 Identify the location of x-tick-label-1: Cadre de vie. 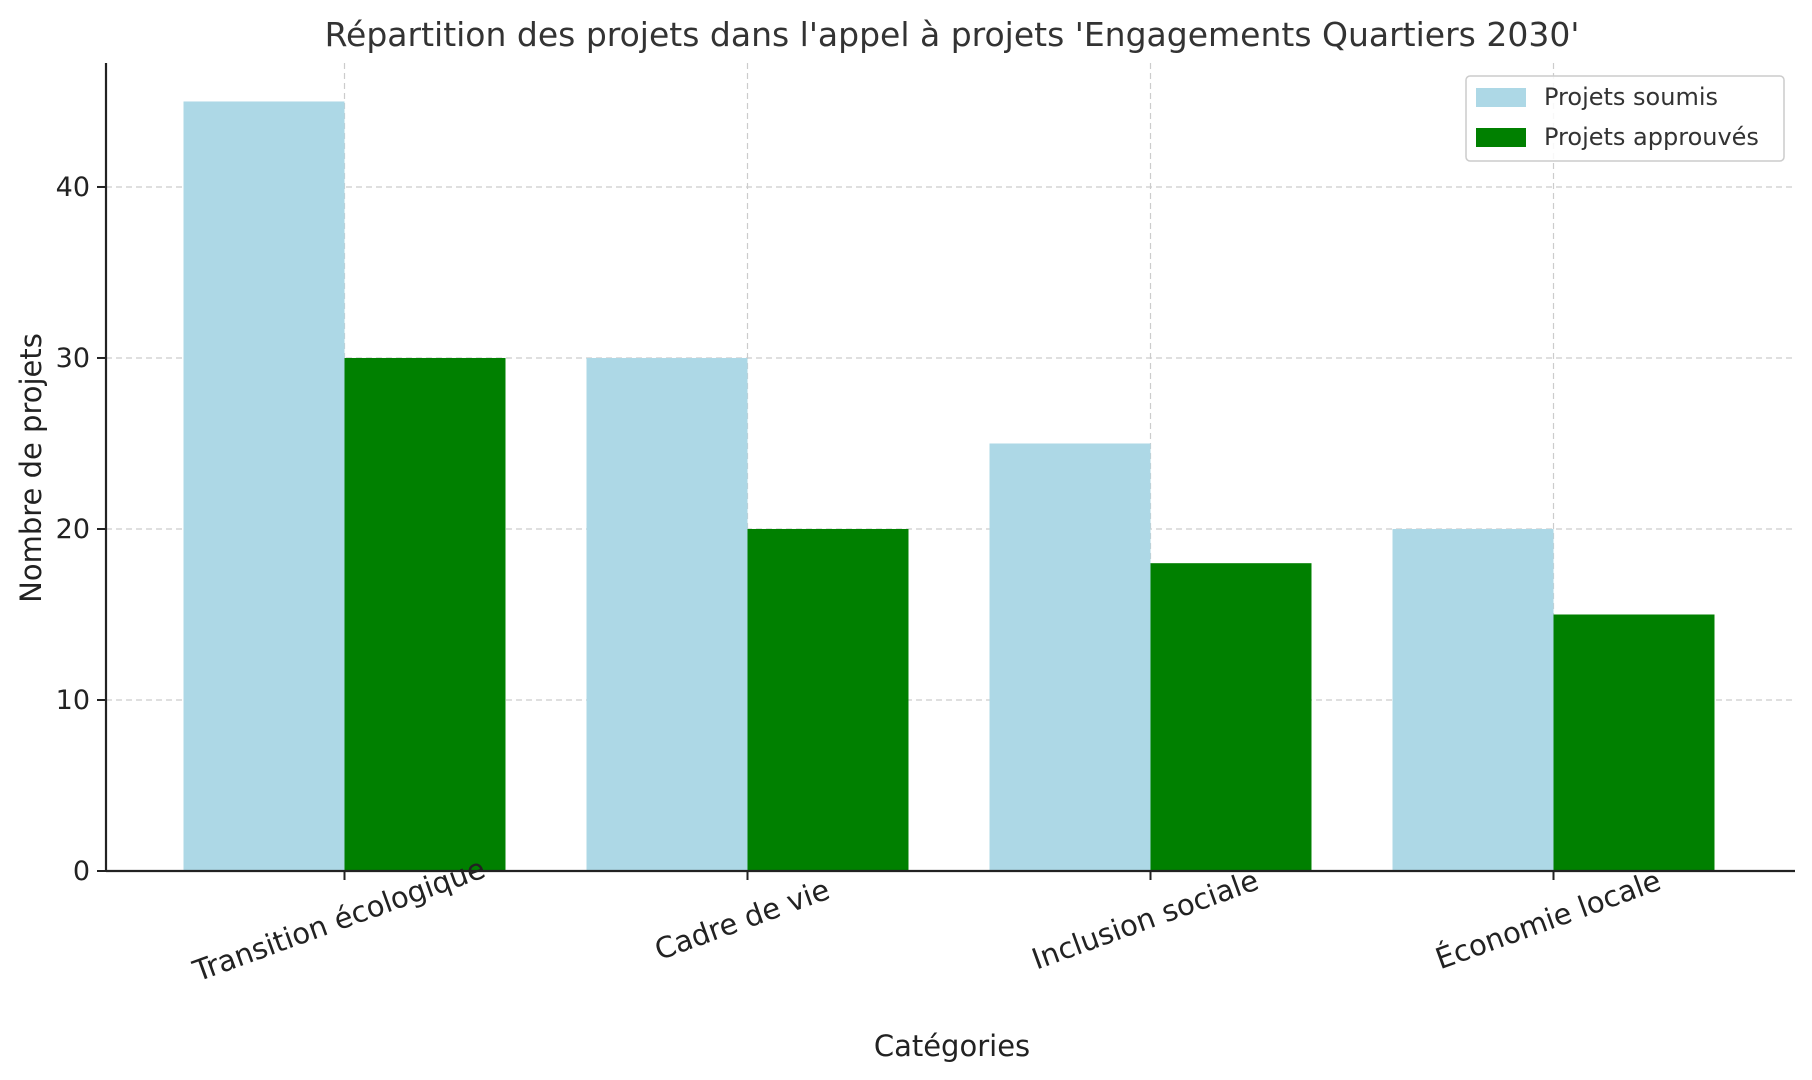
(742, 919).